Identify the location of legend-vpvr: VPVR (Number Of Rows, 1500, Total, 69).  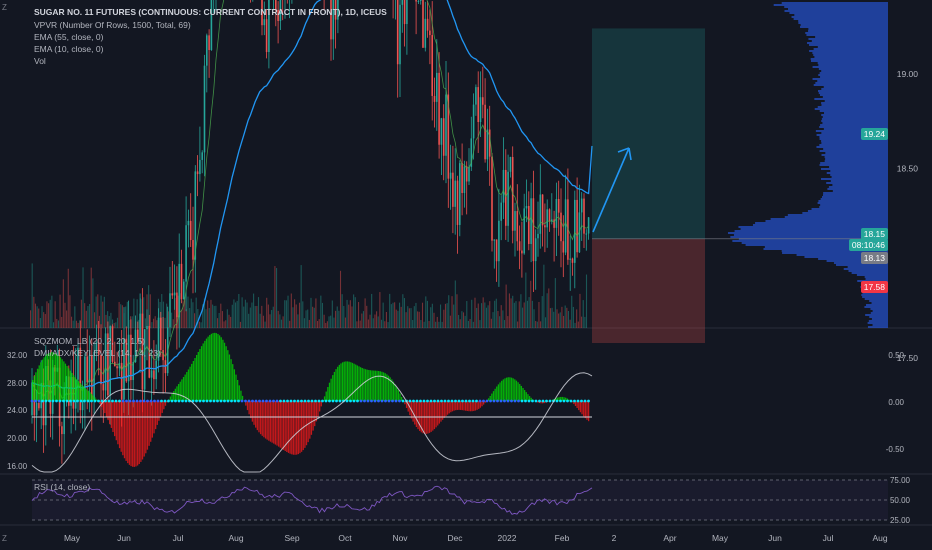
(112, 25).